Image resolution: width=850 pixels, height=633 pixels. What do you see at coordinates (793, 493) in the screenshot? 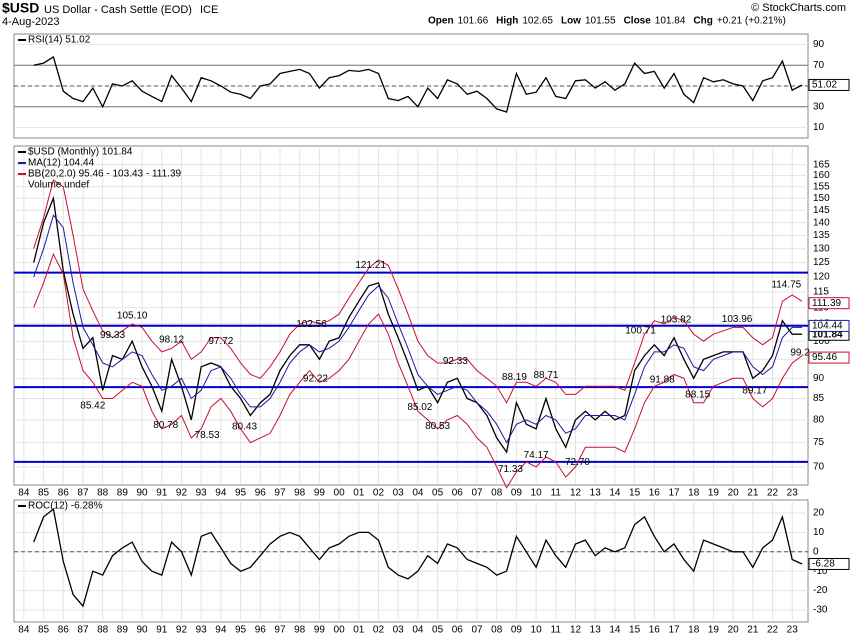
I see `x-tick-label: 23` at bounding box center [793, 493].